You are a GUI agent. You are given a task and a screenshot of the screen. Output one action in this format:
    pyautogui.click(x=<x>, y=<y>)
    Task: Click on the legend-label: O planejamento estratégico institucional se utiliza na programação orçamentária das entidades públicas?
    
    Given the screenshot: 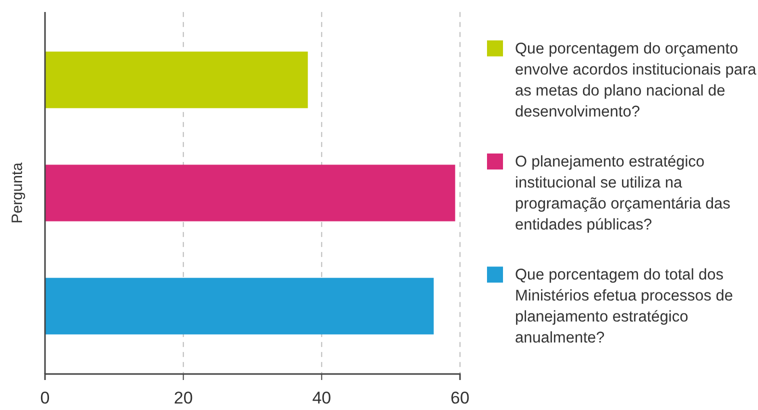 What is the action you would take?
    pyautogui.click(x=623, y=194)
    